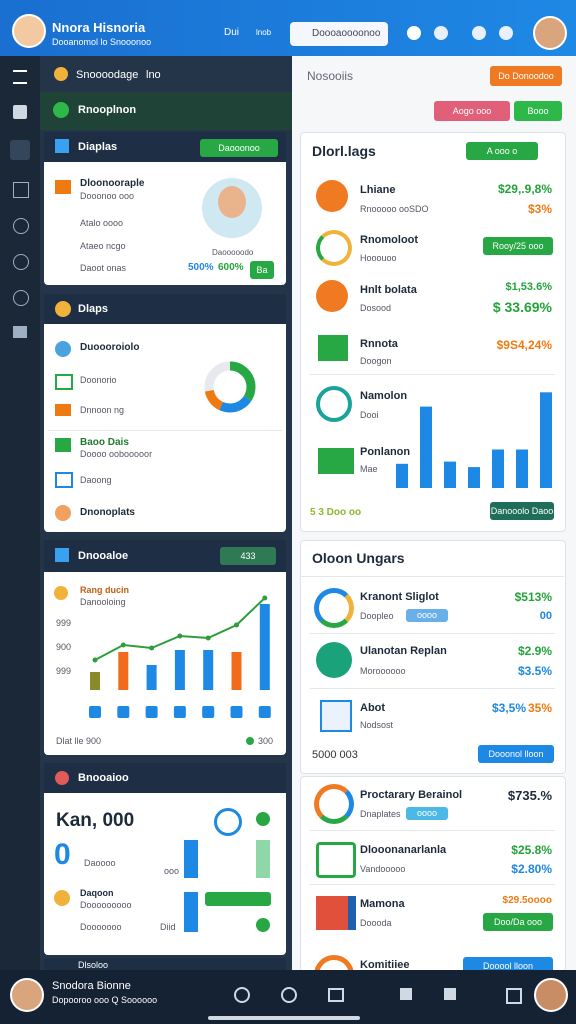  What do you see at coordinates (231, 267) in the screenshot?
I see `stat: 600%` at bounding box center [231, 267].